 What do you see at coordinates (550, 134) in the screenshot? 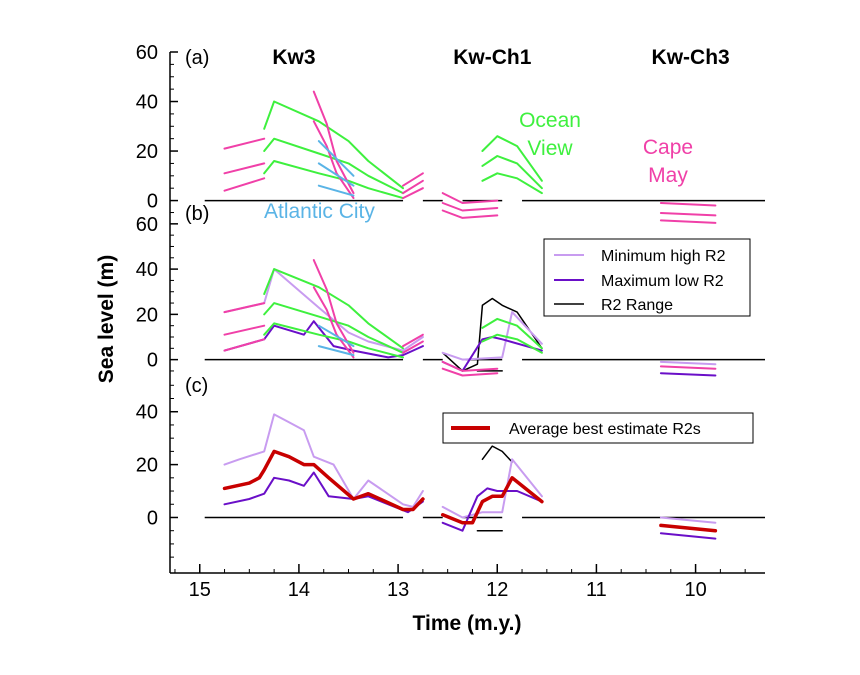
I see `annotation-ocean-view: Ocean View` at bounding box center [550, 134].